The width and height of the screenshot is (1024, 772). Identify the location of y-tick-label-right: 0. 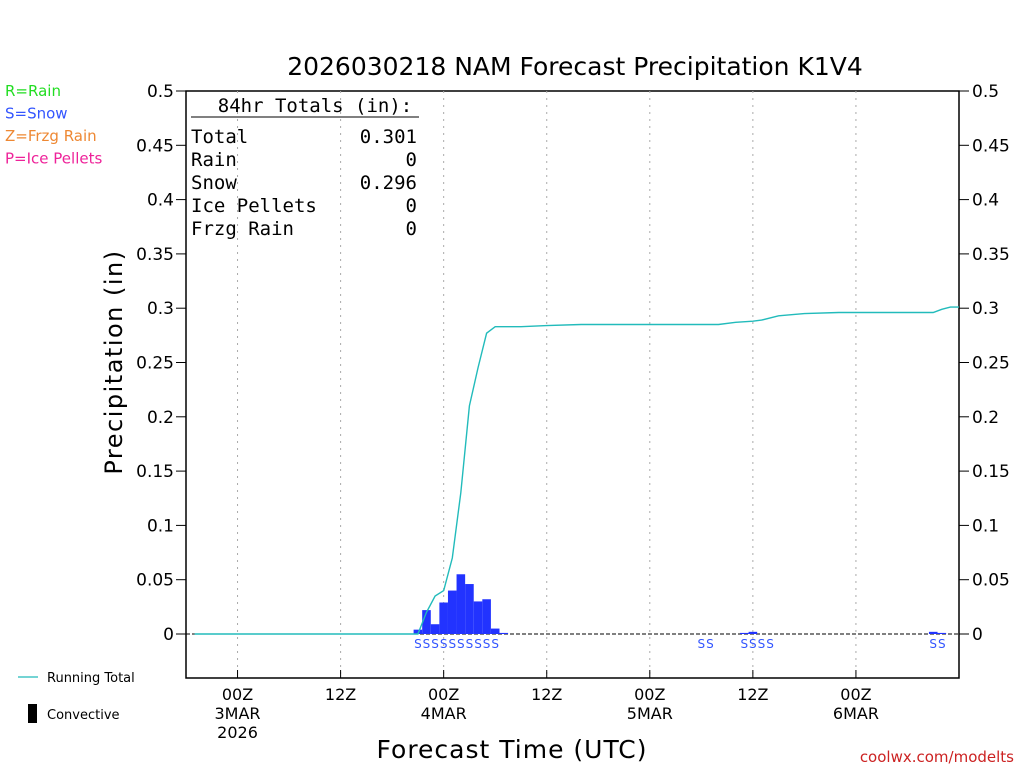
(977, 635).